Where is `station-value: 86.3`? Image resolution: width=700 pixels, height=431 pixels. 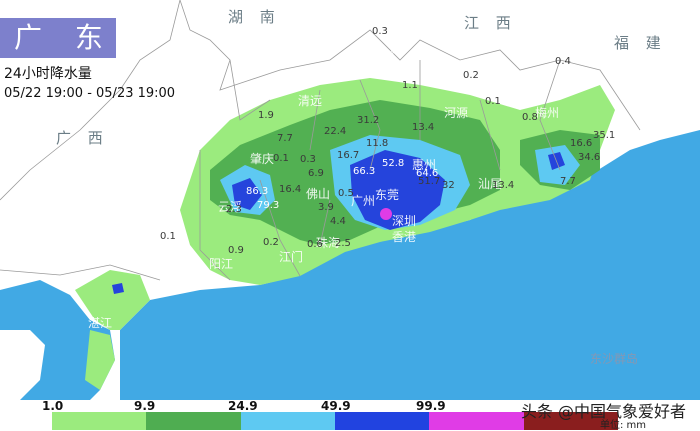 station-value: 86.3 is located at coordinates (257, 191).